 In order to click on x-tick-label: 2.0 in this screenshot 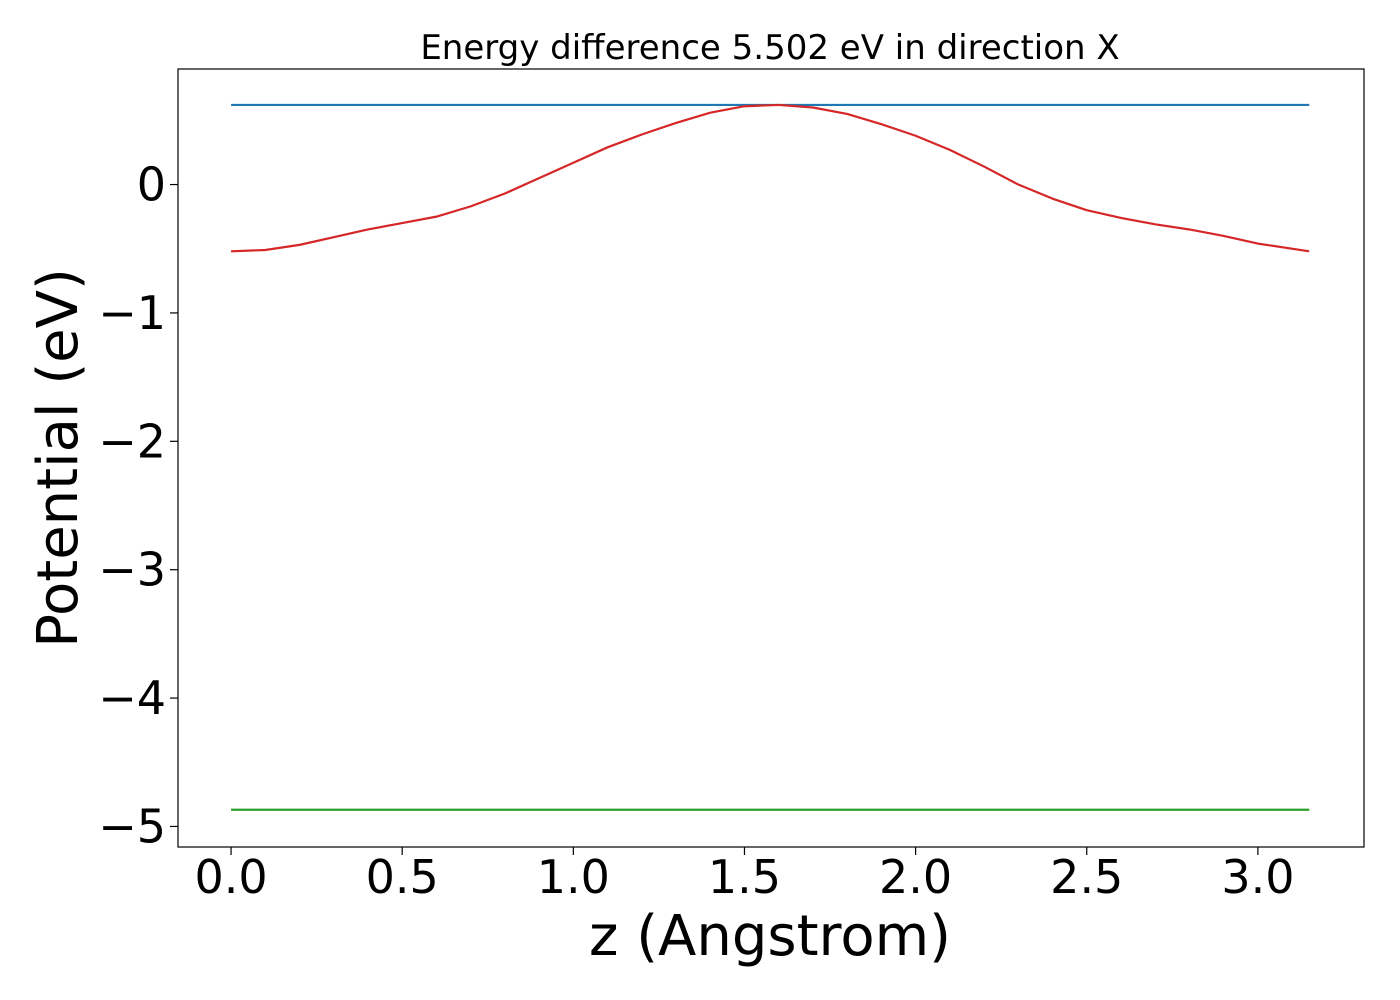, I will do `click(915, 877)`.